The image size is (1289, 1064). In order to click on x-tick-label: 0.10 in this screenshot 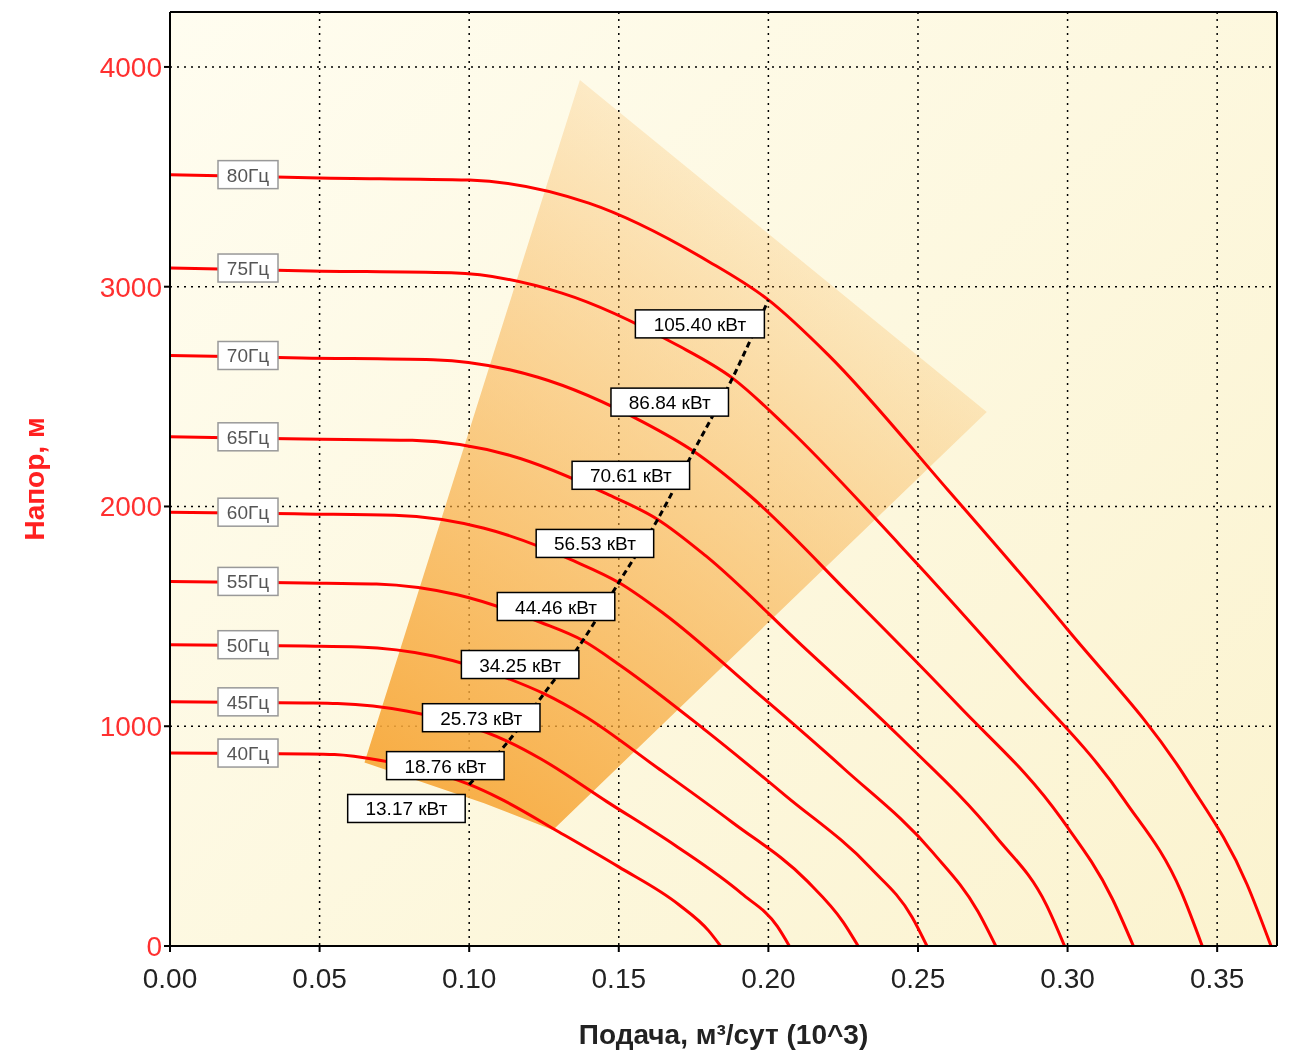, I will do `click(469, 978)`.